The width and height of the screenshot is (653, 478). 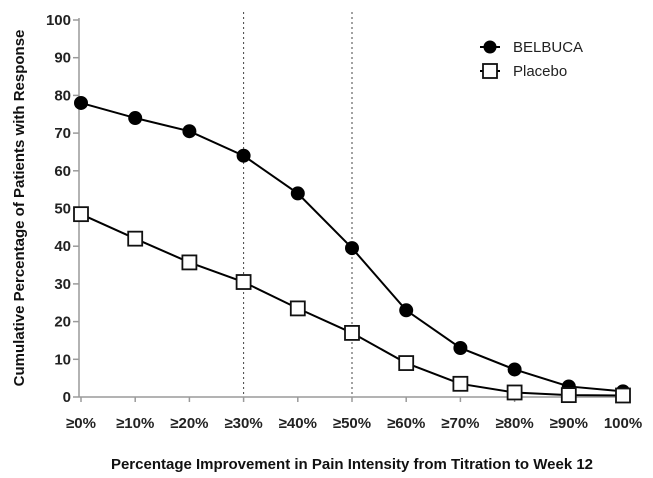 What do you see at coordinates (243, 423) in the screenshot?
I see `x-tick-label: ≥30%` at bounding box center [243, 423].